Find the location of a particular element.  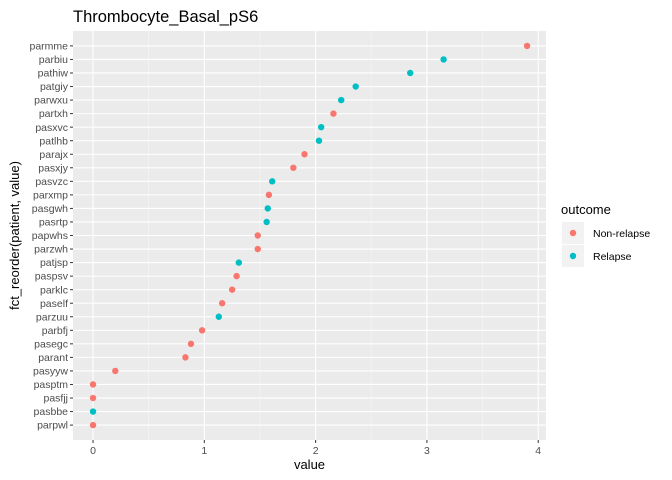

y-tick-label: parbfj is located at coordinates (55, 331).